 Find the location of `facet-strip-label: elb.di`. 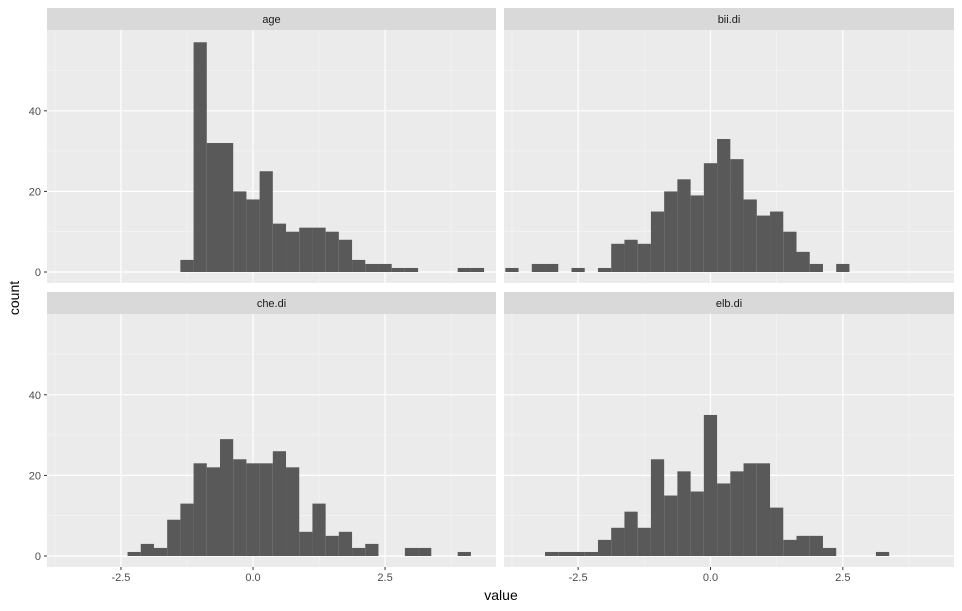

facet-strip-label: elb.di is located at coordinates (729, 304).